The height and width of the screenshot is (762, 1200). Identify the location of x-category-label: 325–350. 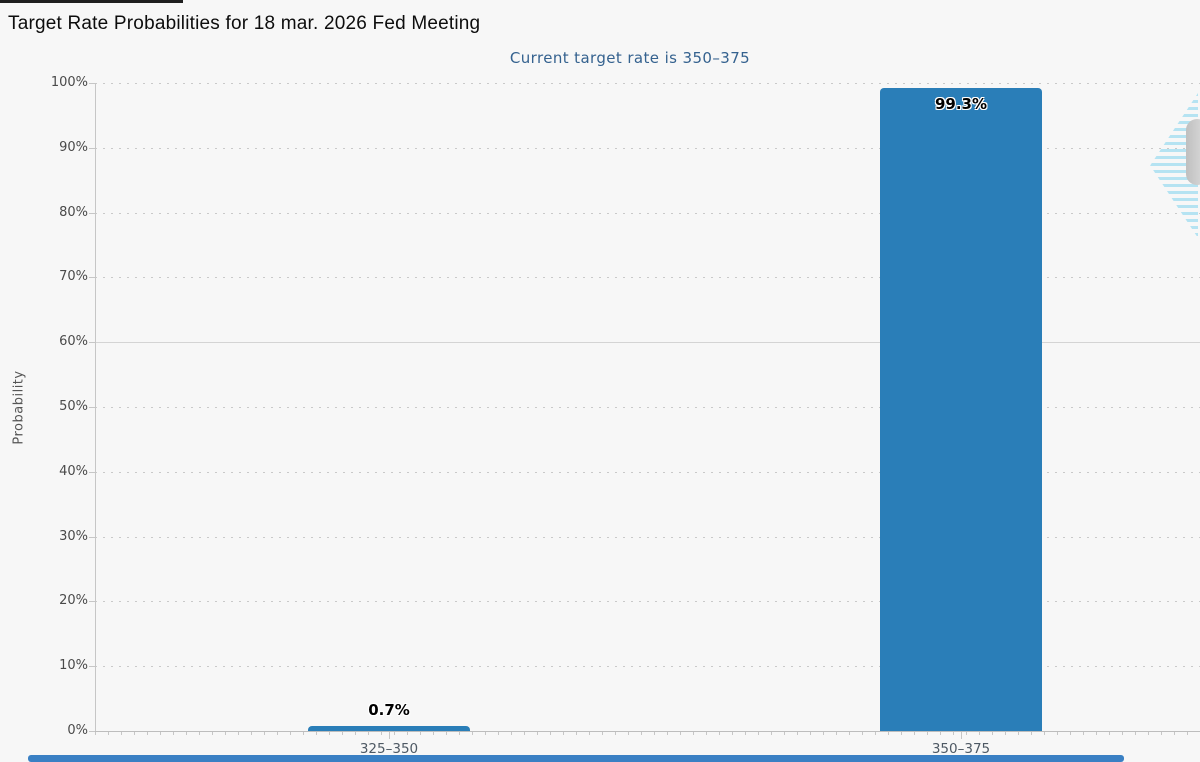
(389, 749).